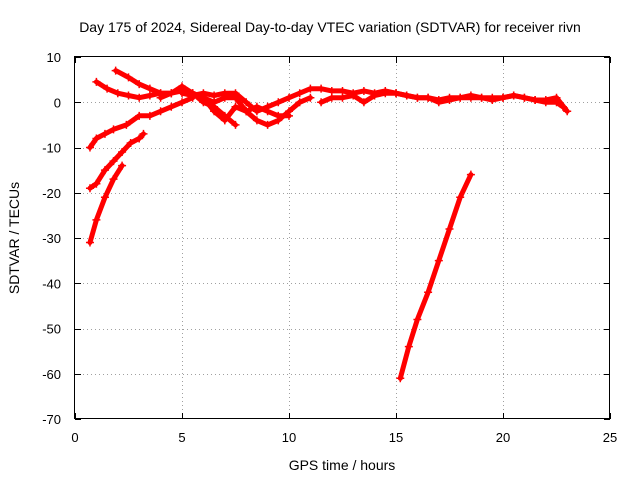 This screenshot has height=480, width=640. I want to click on x-tick-label: 20, so click(503, 437).